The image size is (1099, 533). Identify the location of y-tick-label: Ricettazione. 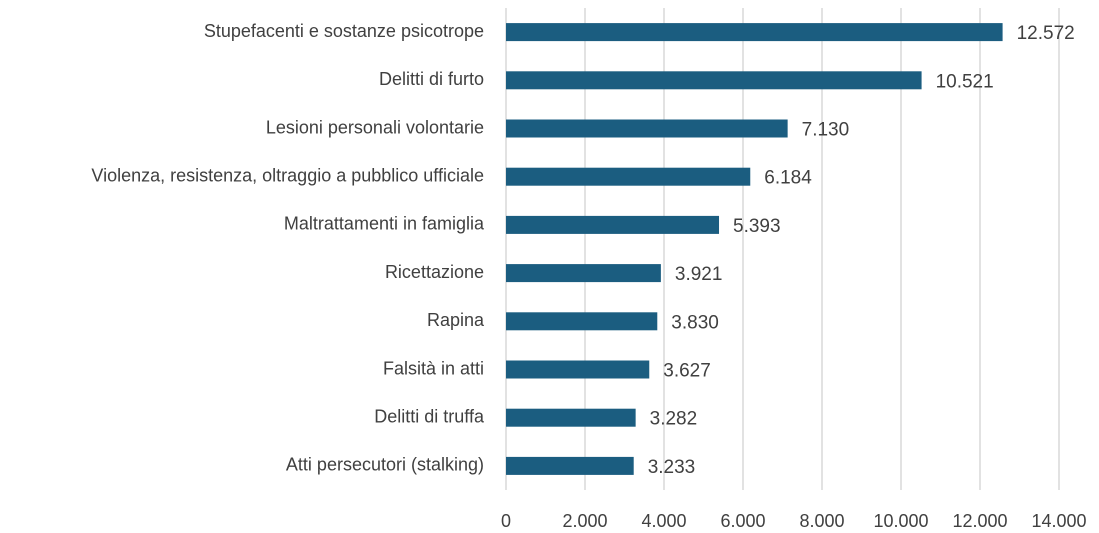
(434, 272).